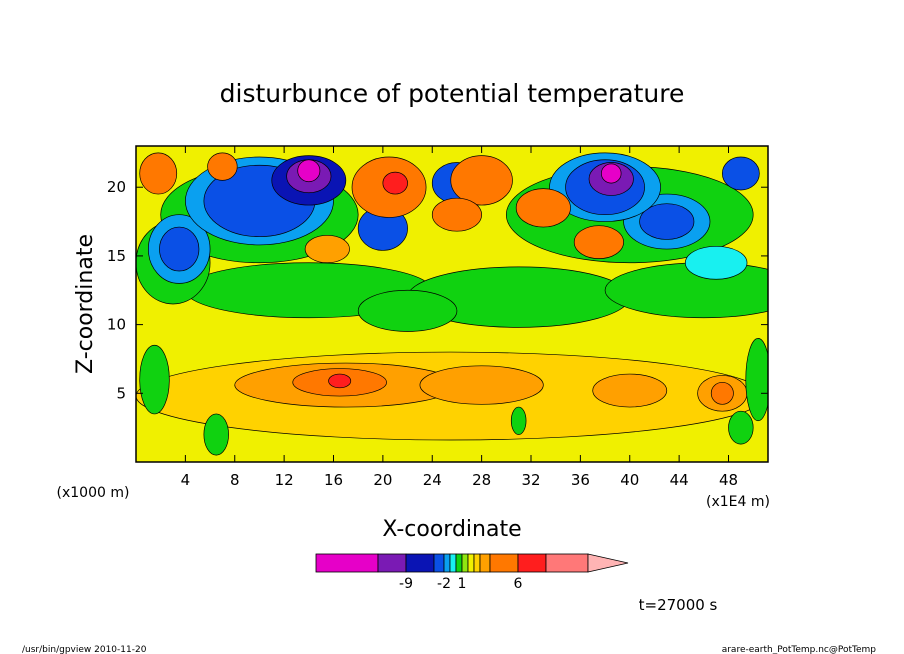 The width and height of the screenshot is (904, 654). I want to click on x-tick-label: 40, so click(629, 480).